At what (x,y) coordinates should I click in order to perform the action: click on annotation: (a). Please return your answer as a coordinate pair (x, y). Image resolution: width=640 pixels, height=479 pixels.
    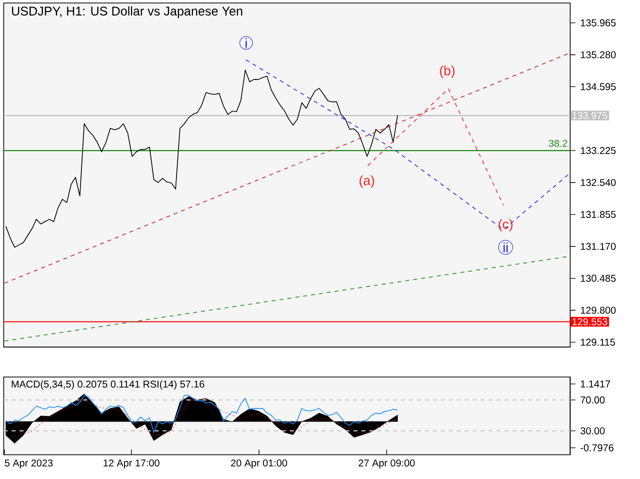
    Looking at the image, I should click on (367, 182).